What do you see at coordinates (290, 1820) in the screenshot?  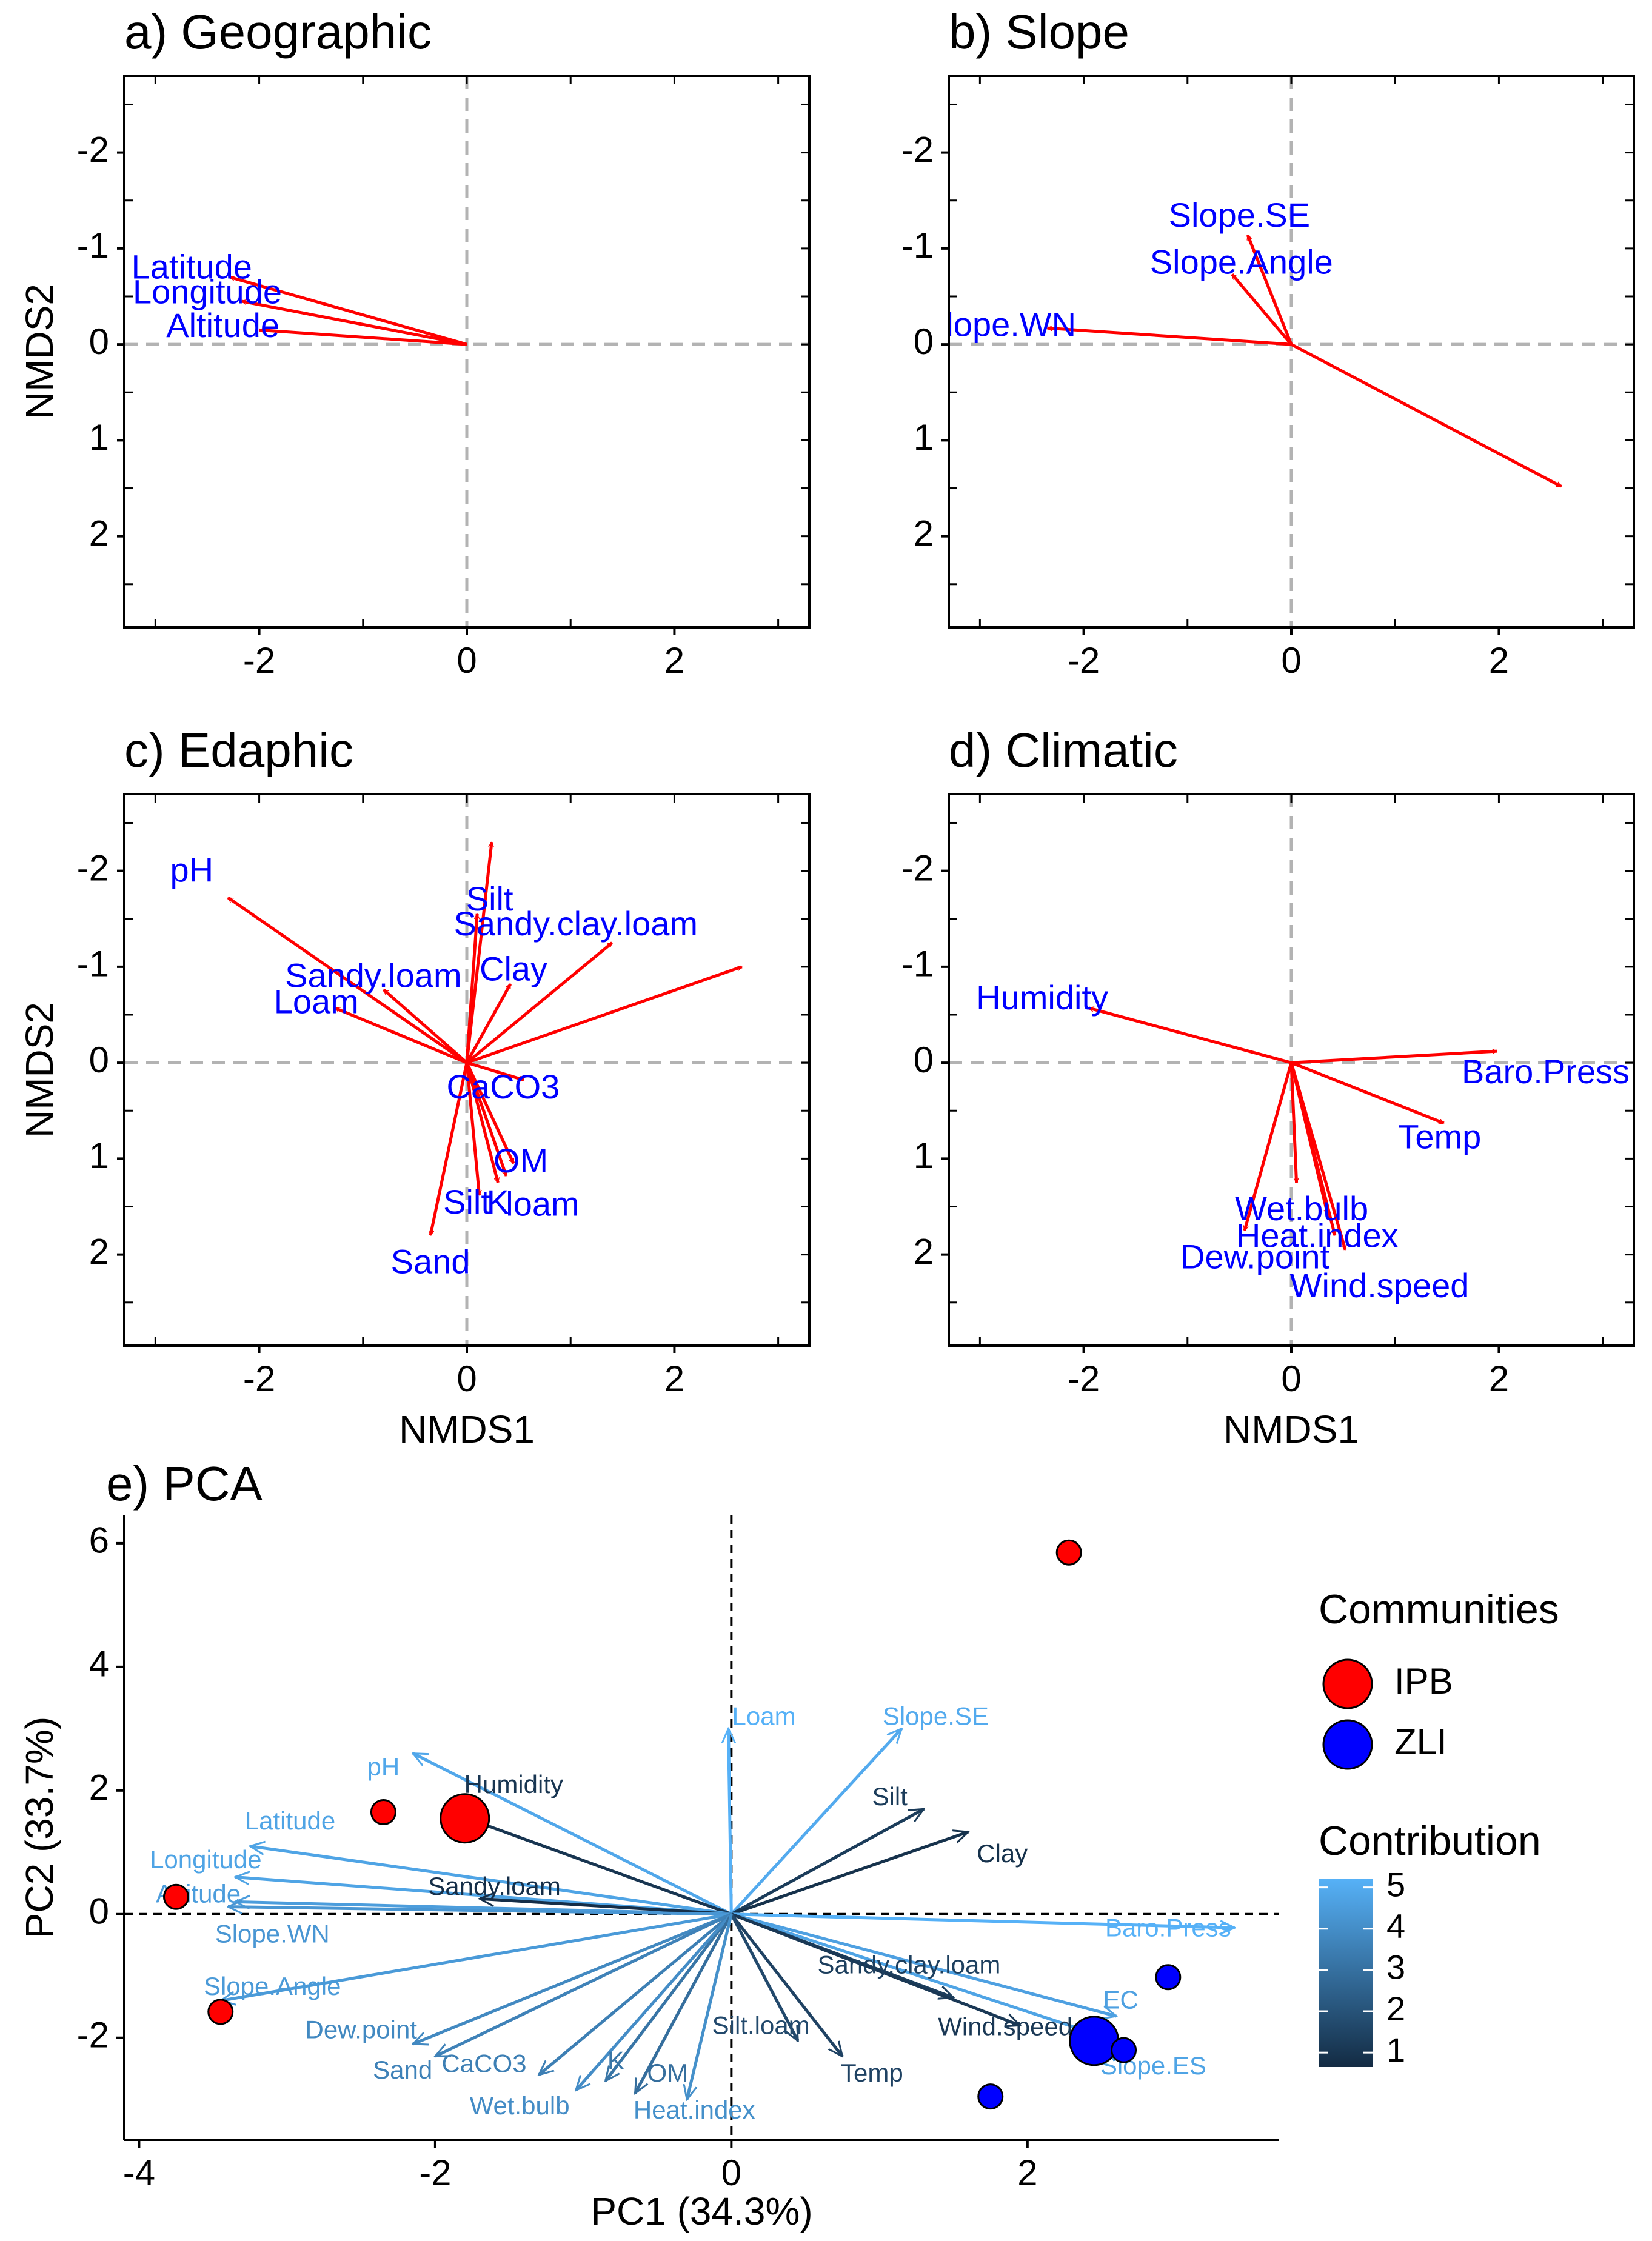 I see `pca-vector-label: Latitude` at bounding box center [290, 1820].